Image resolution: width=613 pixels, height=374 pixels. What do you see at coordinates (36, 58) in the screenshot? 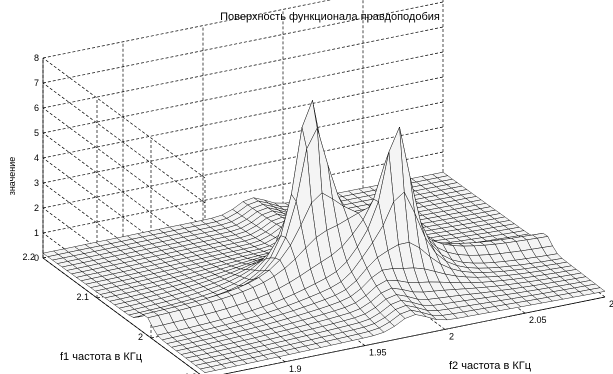
I see `z-tick-label: 8` at bounding box center [36, 58].